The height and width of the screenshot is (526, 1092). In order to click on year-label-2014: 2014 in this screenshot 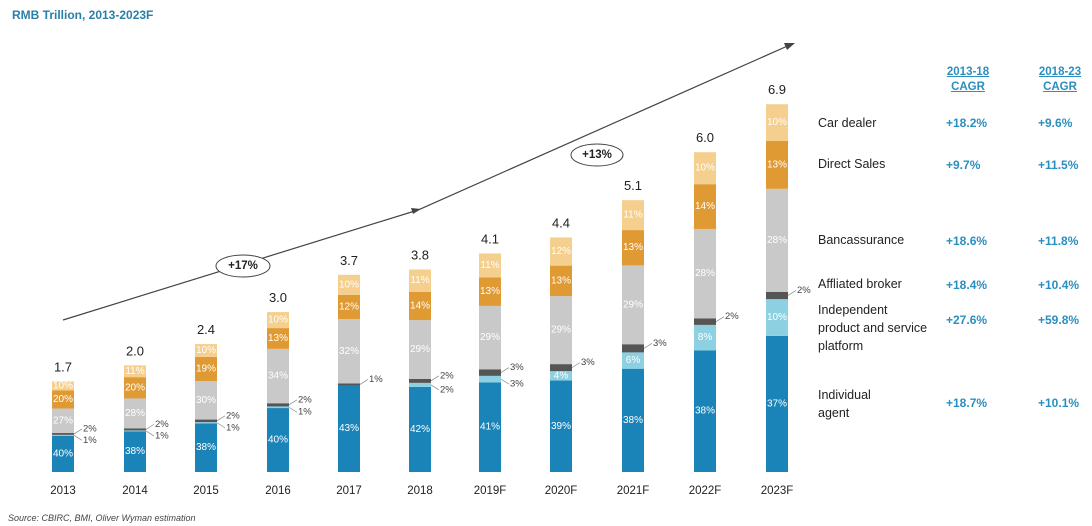, I will do `click(135, 491)`.